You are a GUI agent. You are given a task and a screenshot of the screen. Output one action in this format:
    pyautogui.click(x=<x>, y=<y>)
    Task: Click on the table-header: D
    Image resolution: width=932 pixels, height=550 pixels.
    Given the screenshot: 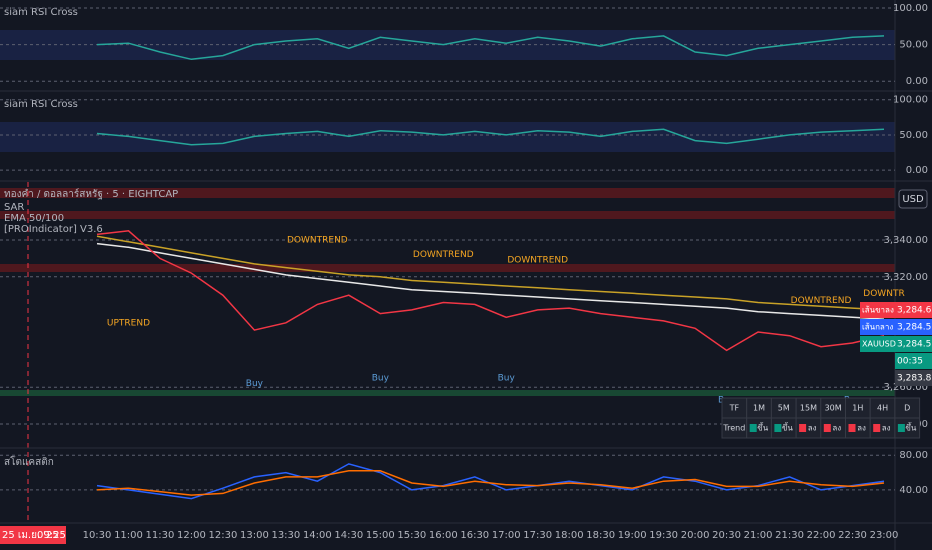 What is the action you would take?
    pyautogui.click(x=907, y=408)
    